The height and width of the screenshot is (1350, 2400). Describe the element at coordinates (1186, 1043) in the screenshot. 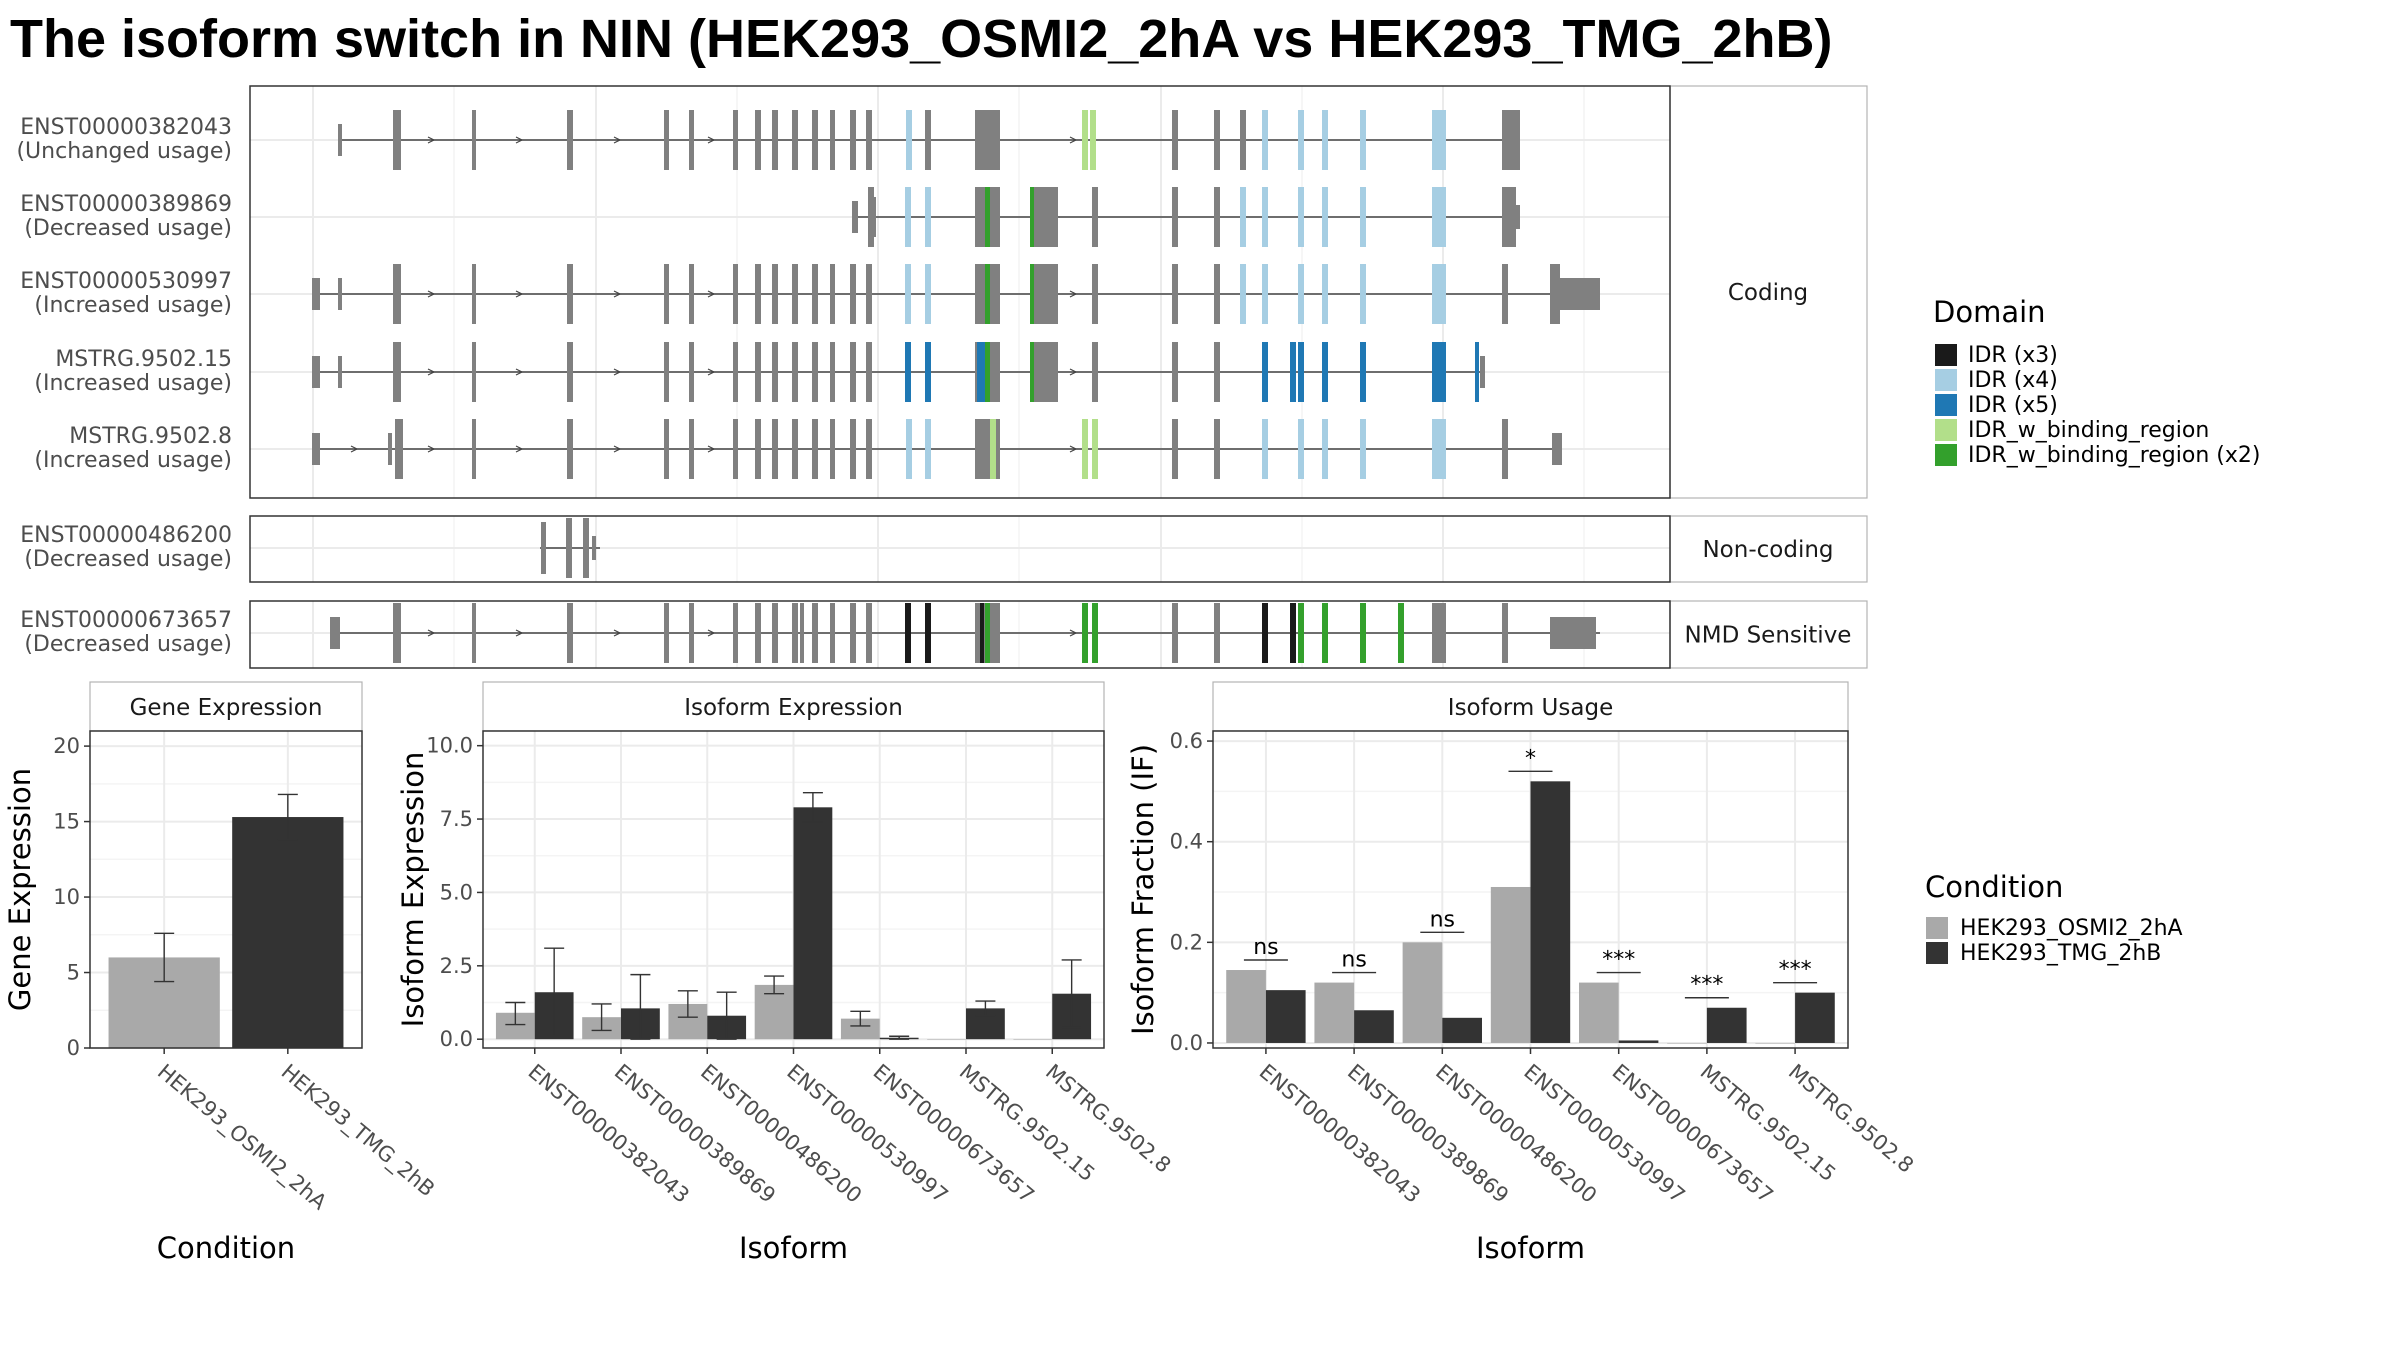

I see `y-tick-label: 0.0` at that location.